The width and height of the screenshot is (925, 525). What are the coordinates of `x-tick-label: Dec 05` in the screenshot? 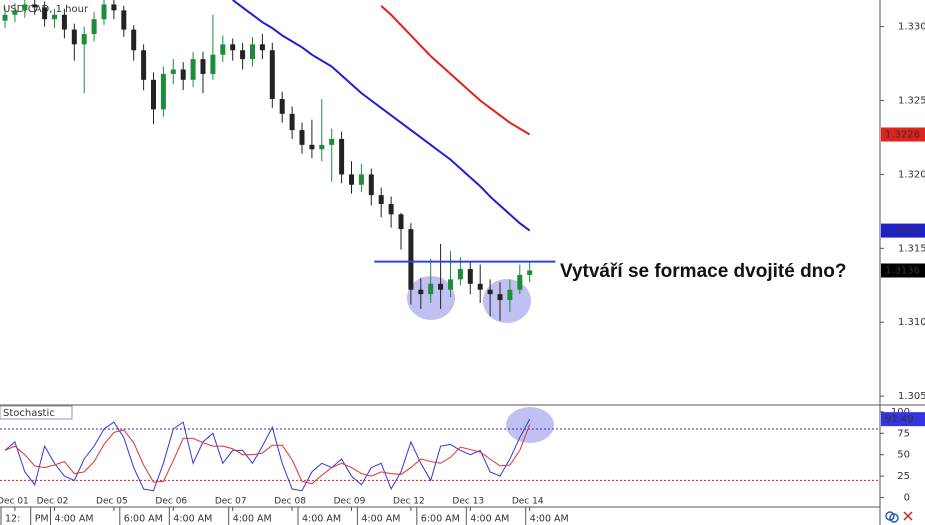 It's located at (112, 502).